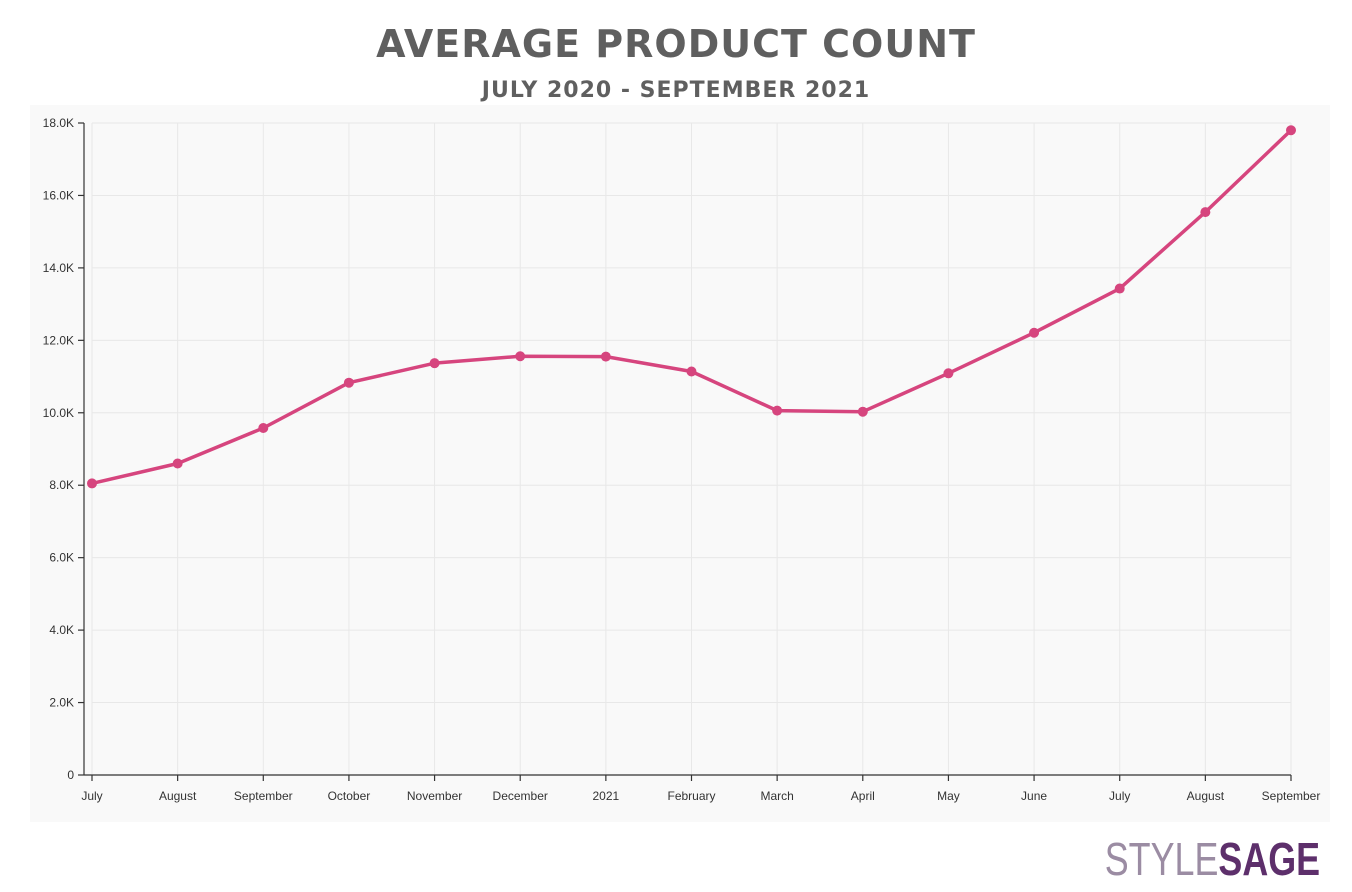  Describe the element at coordinates (61, 485) in the screenshot. I see `y-tick-label: 8.0K` at that location.